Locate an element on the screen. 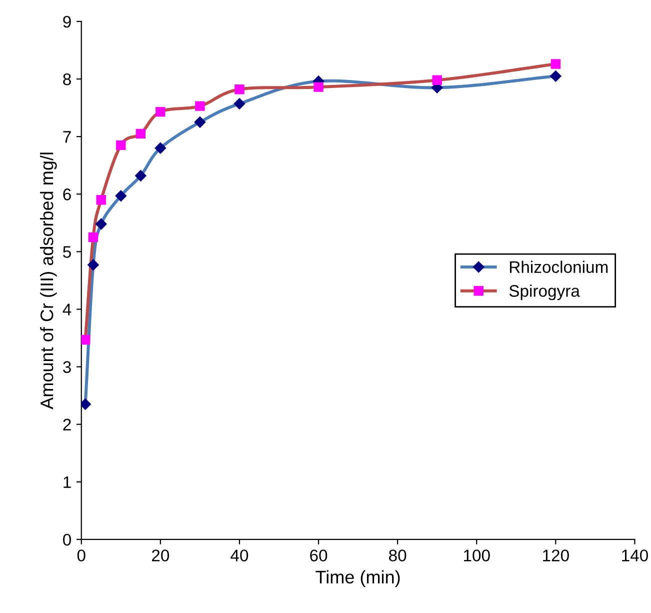  y-tick-label: 0 is located at coordinates (67, 540).